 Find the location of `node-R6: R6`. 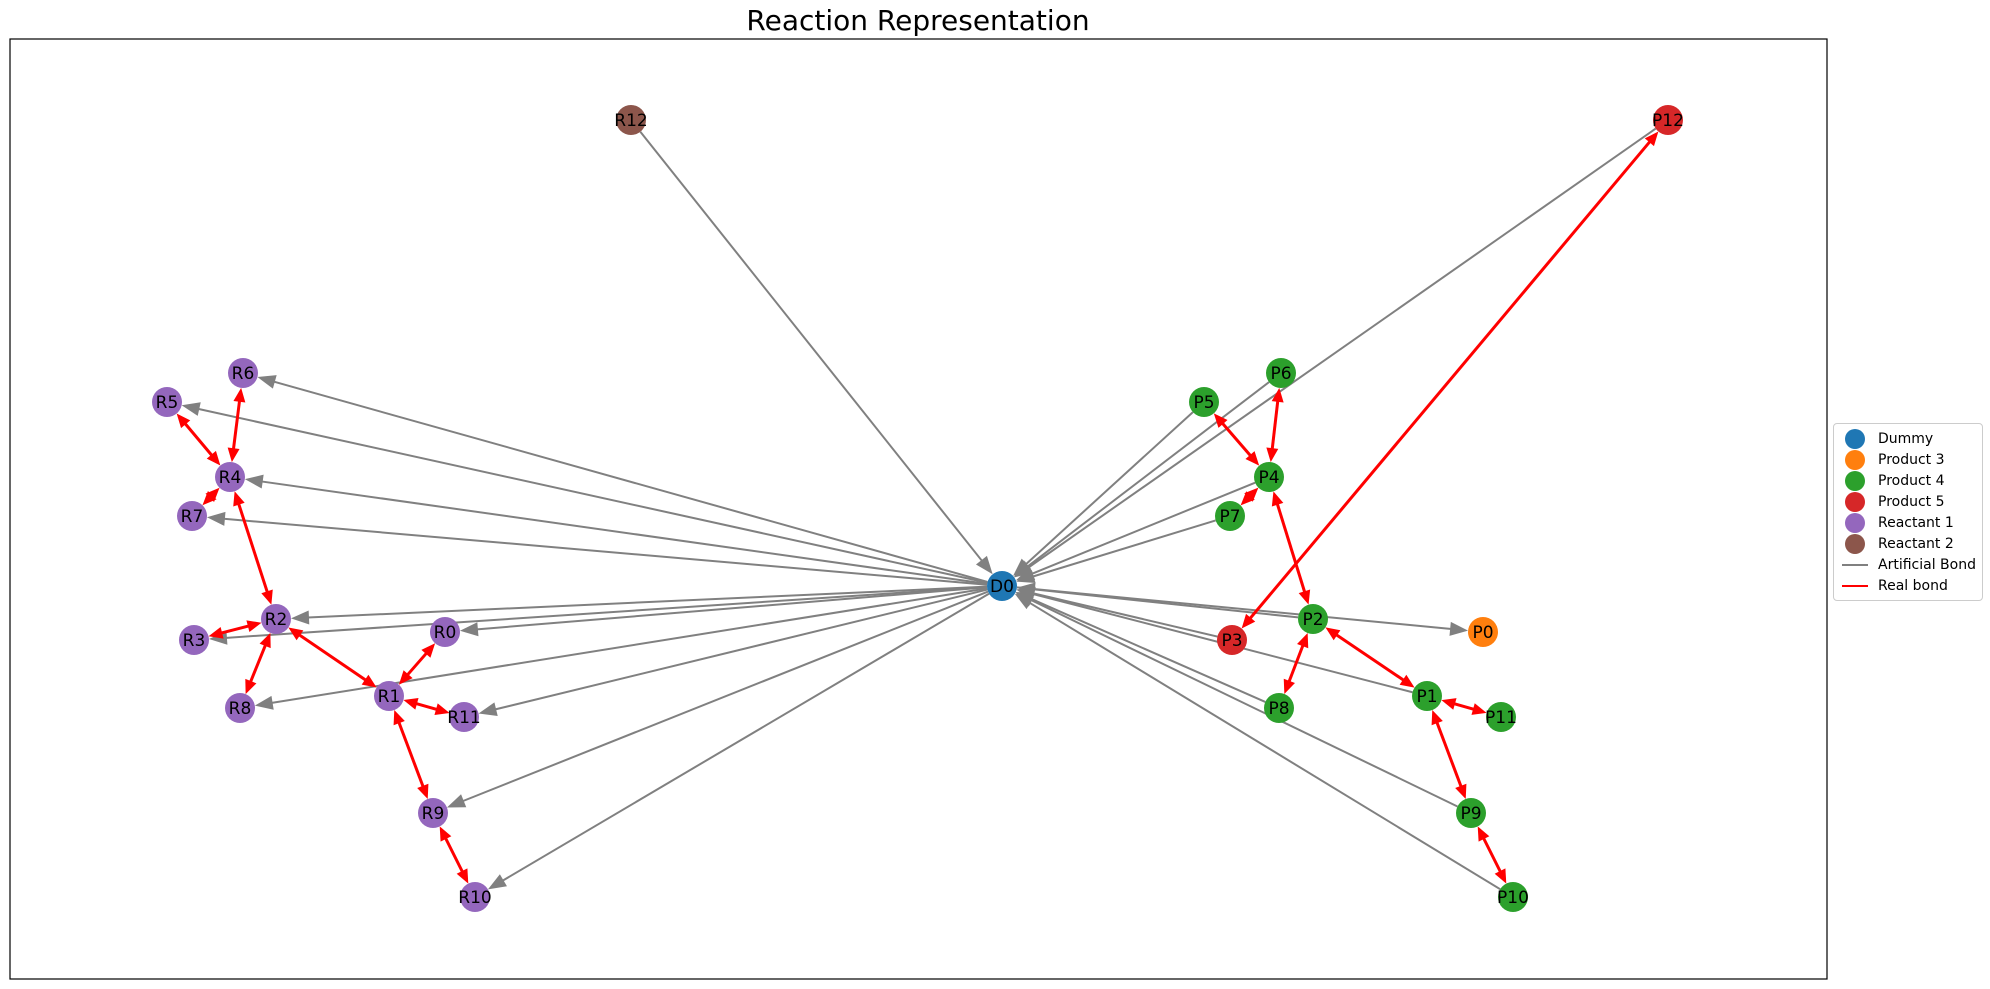

node-R6: R6 is located at coordinates (243, 373).